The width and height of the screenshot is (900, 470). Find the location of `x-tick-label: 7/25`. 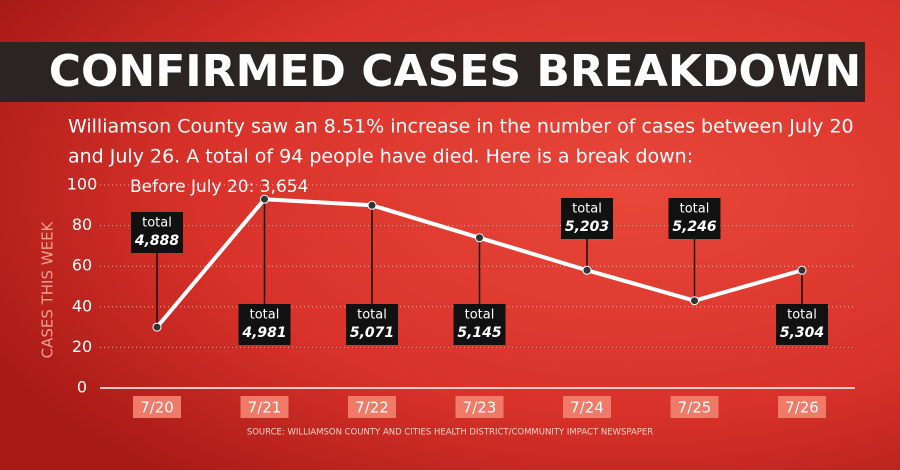

x-tick-label: 7/25 is located at coordinates (695, 408).